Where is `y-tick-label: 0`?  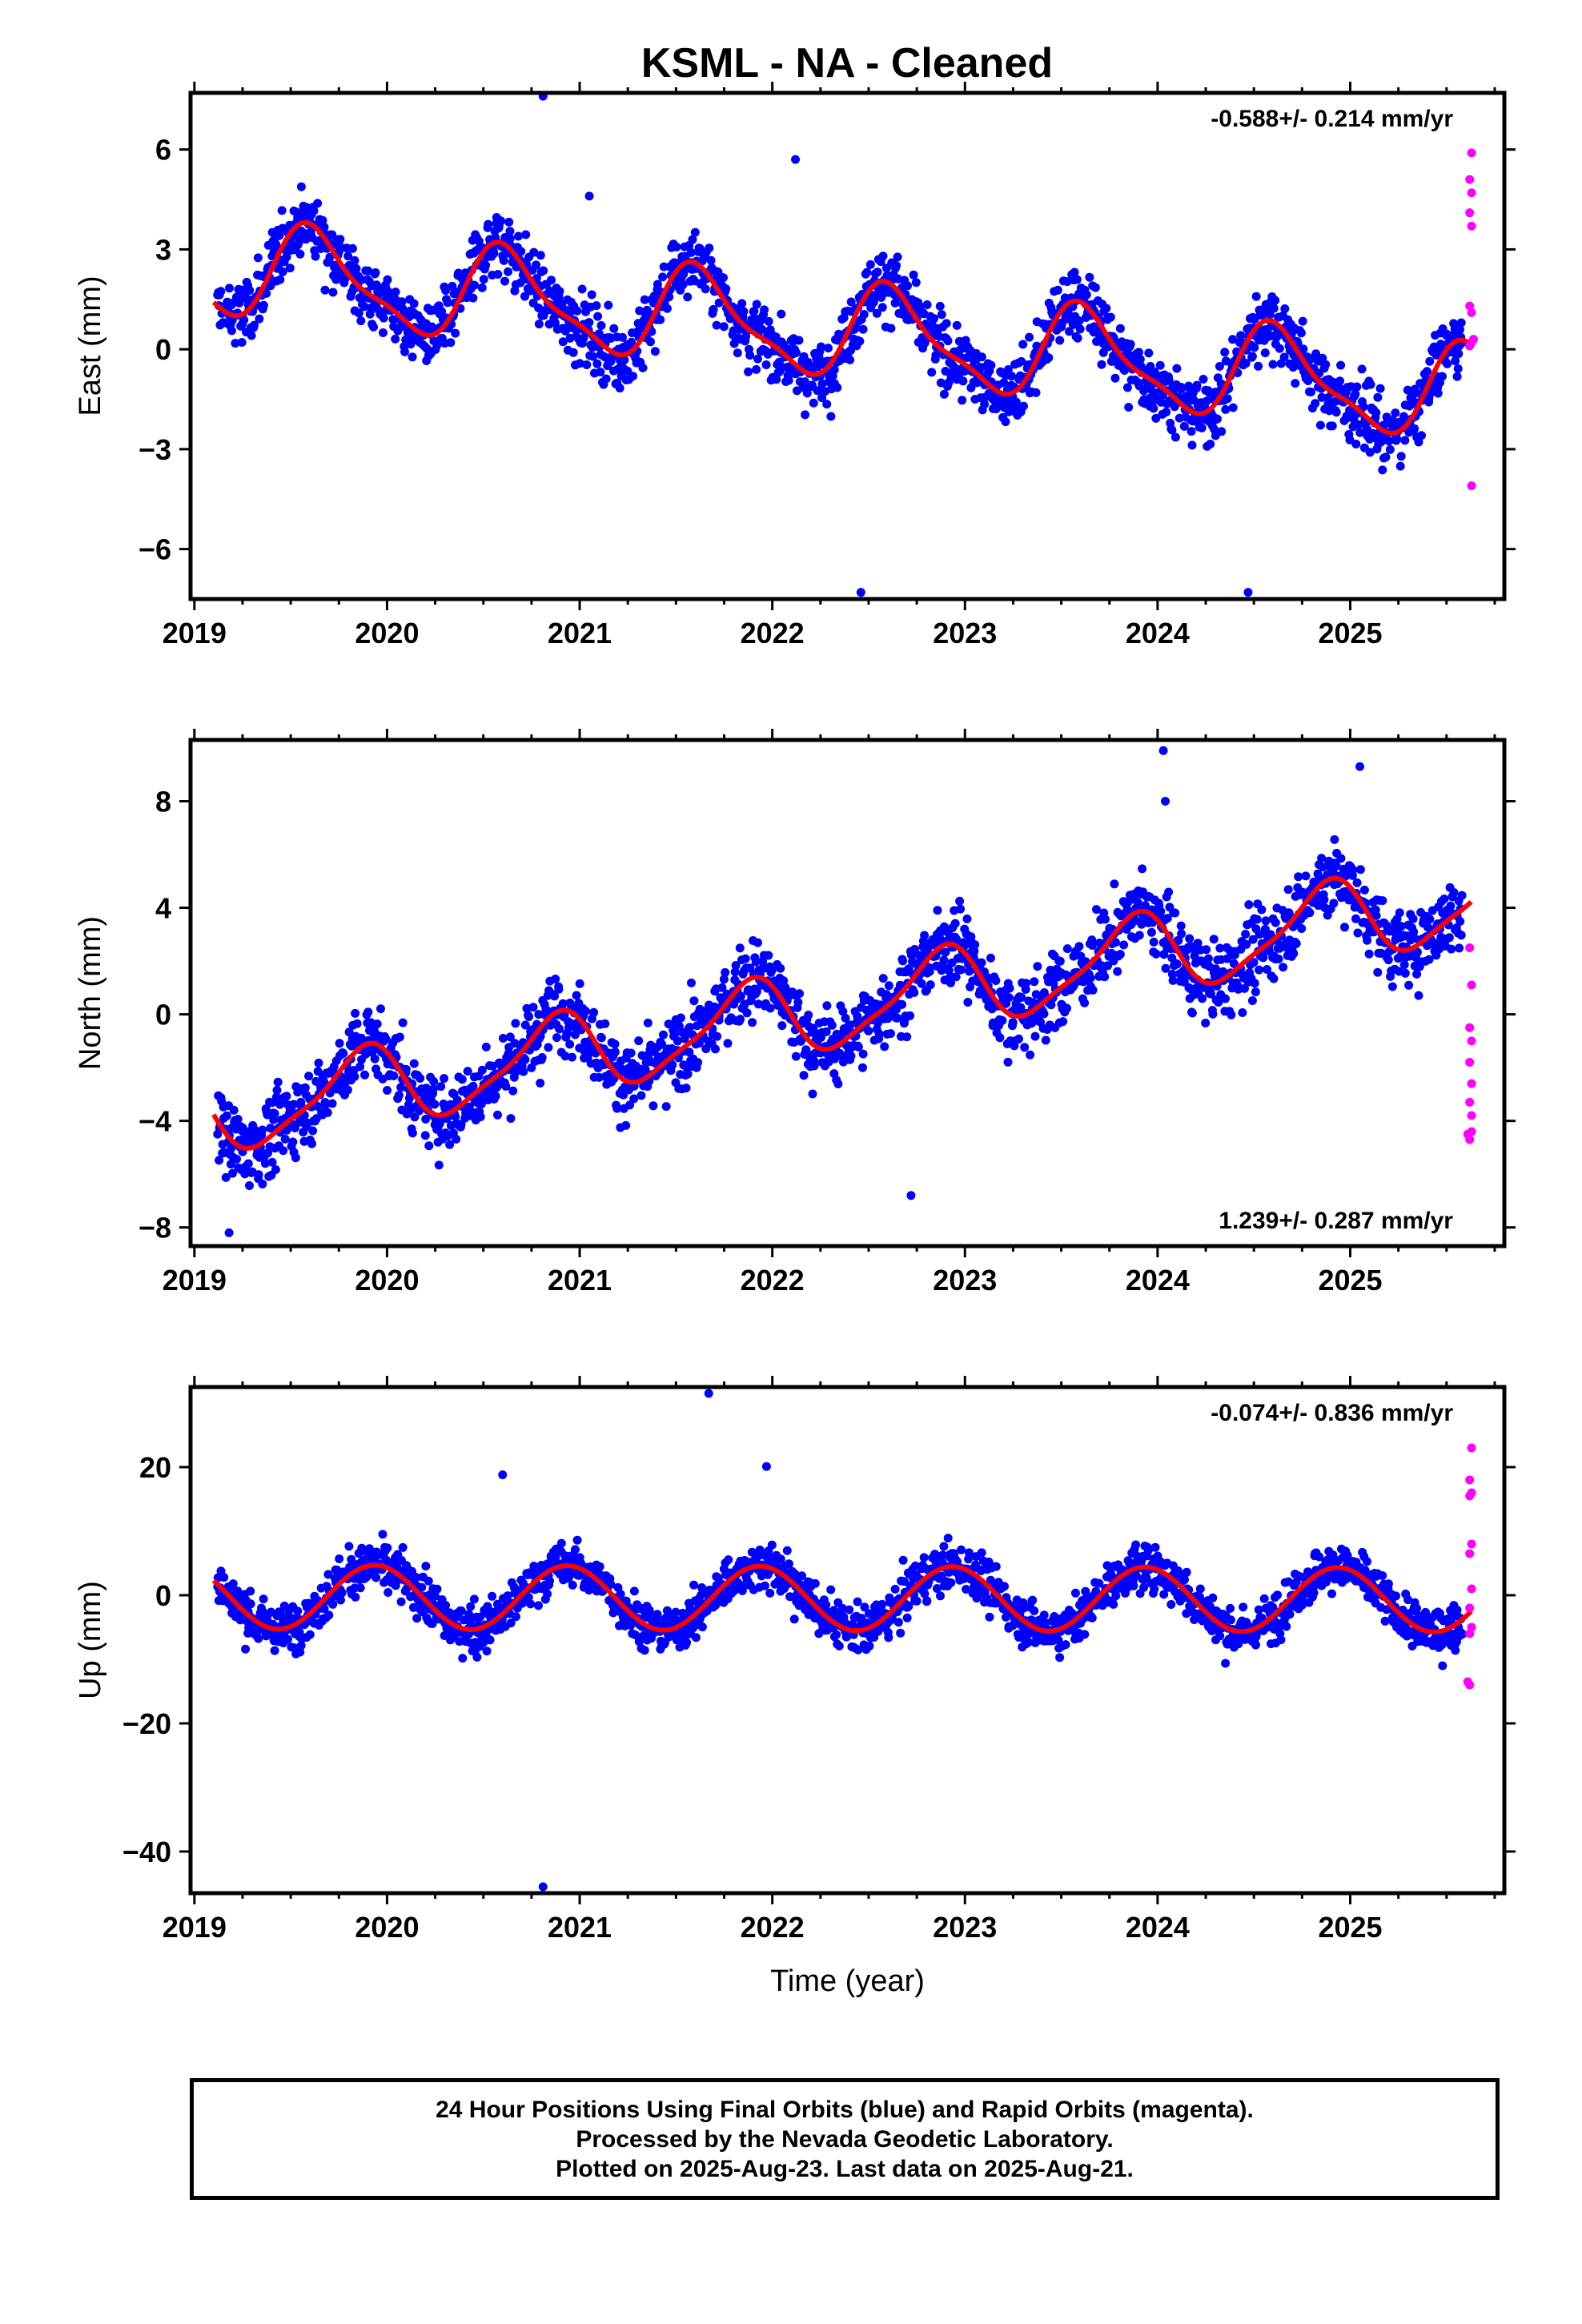
y-tick-label: 0 is located at coordinates (163, 1015).